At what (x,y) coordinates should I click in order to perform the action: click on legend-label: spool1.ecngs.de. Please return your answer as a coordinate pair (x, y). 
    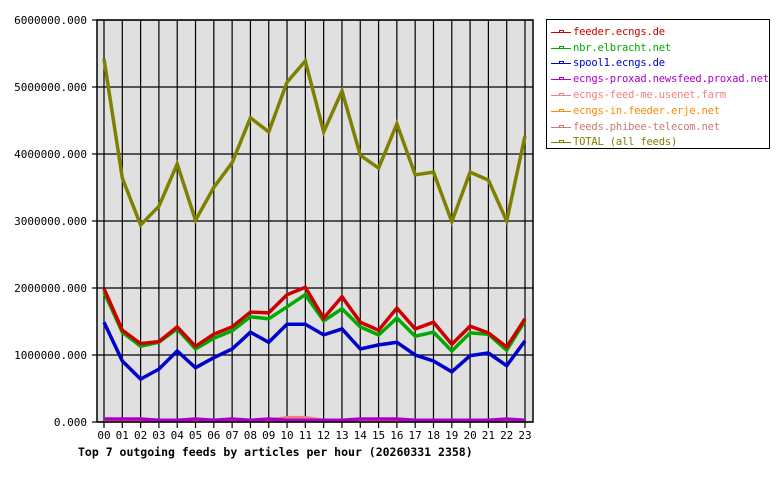
    Looking at the image, I should click on (619, 63).